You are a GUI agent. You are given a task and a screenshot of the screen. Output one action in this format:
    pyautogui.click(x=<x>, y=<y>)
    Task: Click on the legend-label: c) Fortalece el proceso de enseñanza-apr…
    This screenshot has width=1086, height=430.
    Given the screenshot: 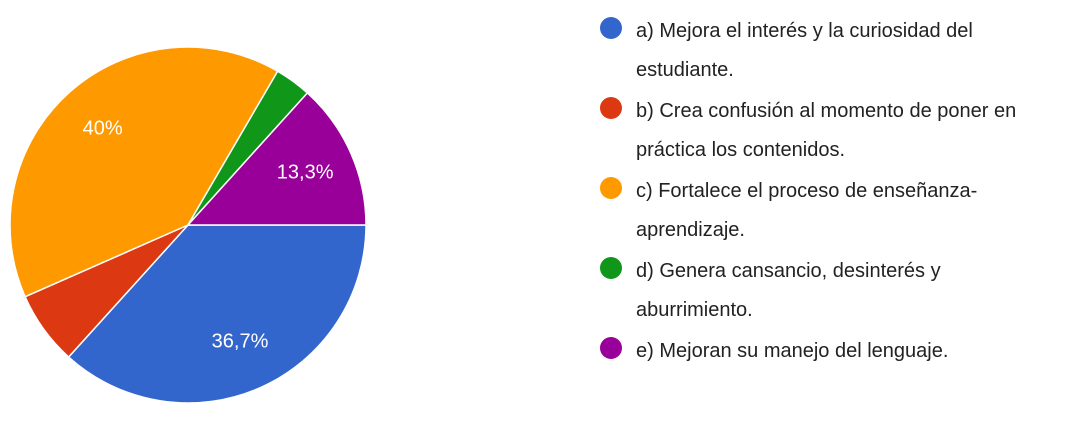 What is the action you would take?
    pyautogui.click(x=807, y=210)
    